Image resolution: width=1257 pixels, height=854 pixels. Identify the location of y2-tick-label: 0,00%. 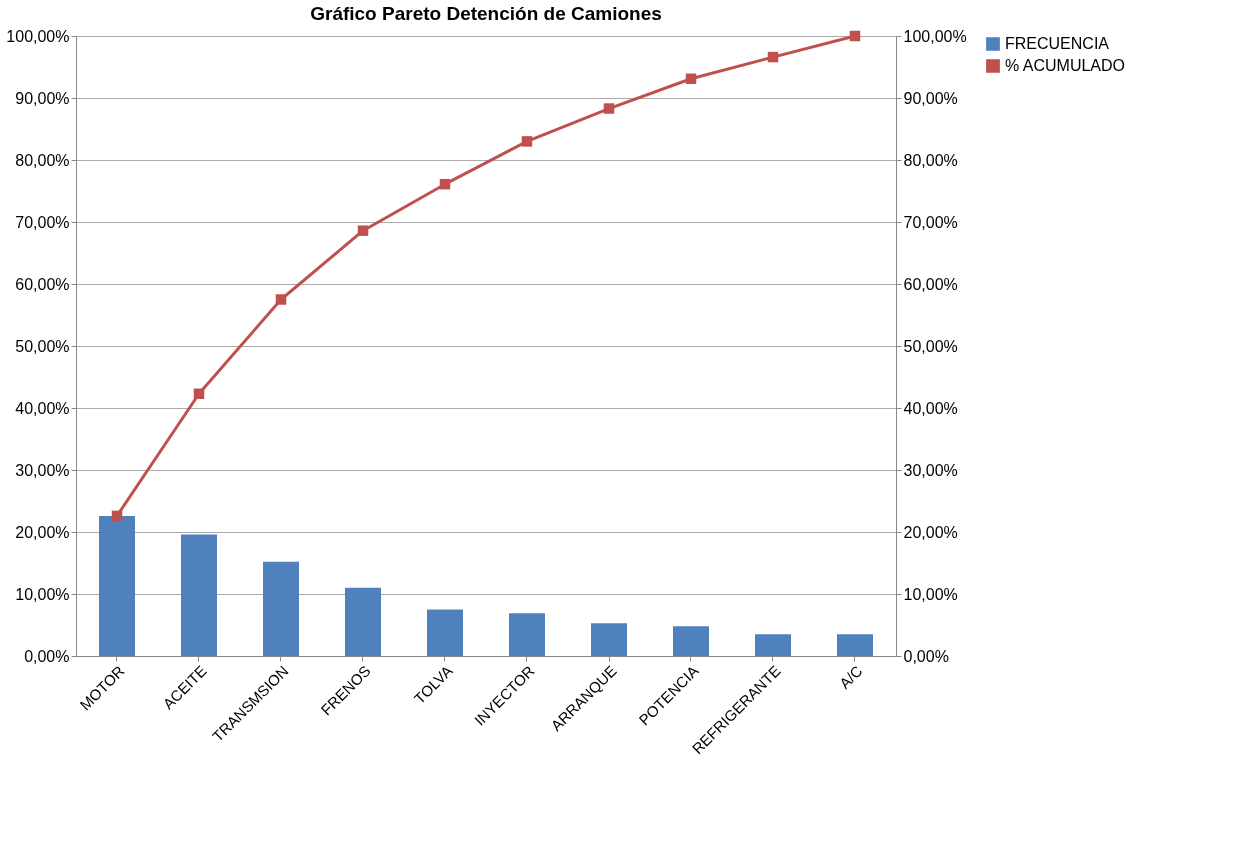
(926, 656).